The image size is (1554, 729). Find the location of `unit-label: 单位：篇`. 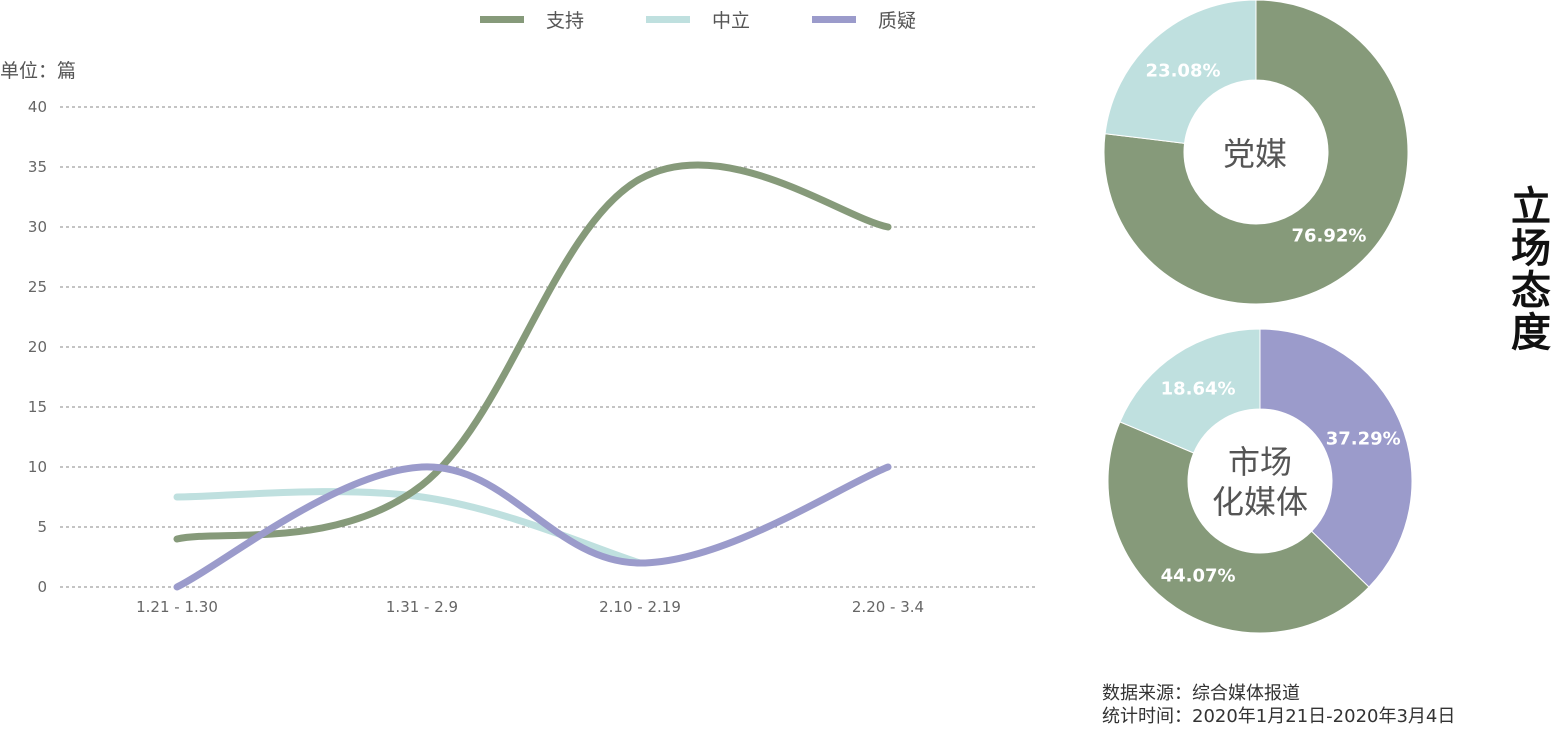

unit-label: 单位：篇 is located at coordinates (38, 71).